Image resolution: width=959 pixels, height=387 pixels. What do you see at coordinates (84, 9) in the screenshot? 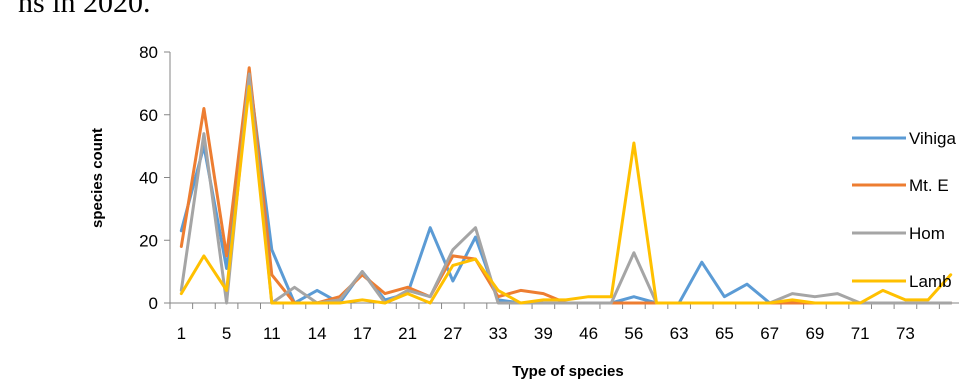
I see `page-caption-fragment: ns in 2020.` at bounding box center [84, 9].